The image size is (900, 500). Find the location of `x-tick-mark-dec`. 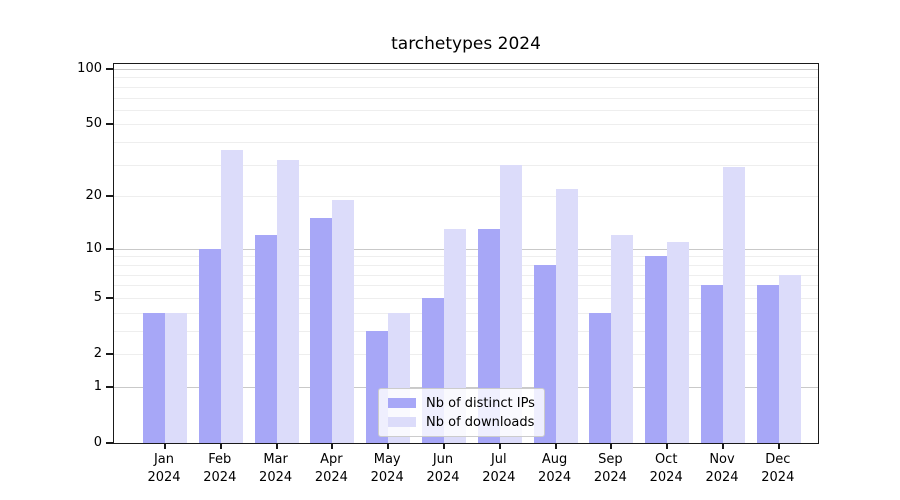

x-tick-mark-dec is located at coordinates (778, 446).